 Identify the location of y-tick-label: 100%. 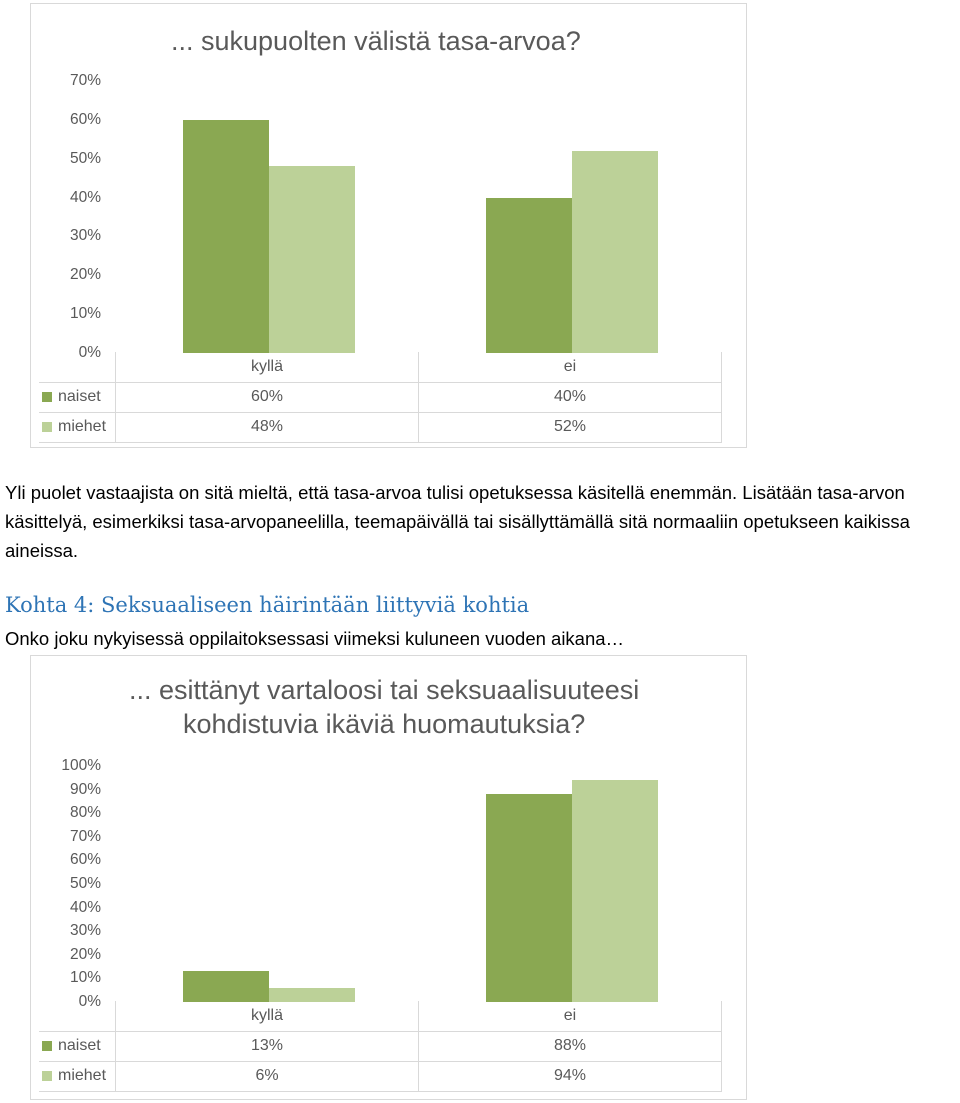
(81, 765).